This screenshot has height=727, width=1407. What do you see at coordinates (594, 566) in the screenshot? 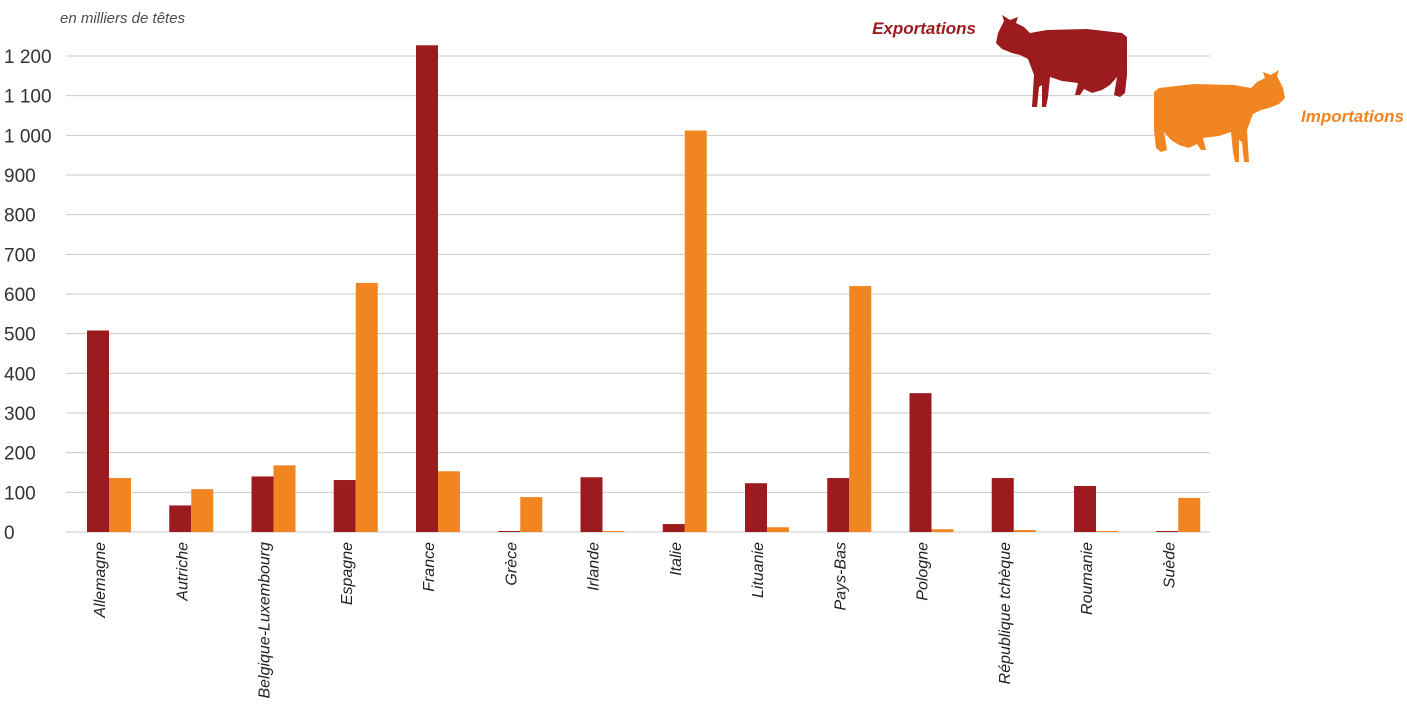
I see `x-tick-label: Irlande` at bounding box center [594, 566].